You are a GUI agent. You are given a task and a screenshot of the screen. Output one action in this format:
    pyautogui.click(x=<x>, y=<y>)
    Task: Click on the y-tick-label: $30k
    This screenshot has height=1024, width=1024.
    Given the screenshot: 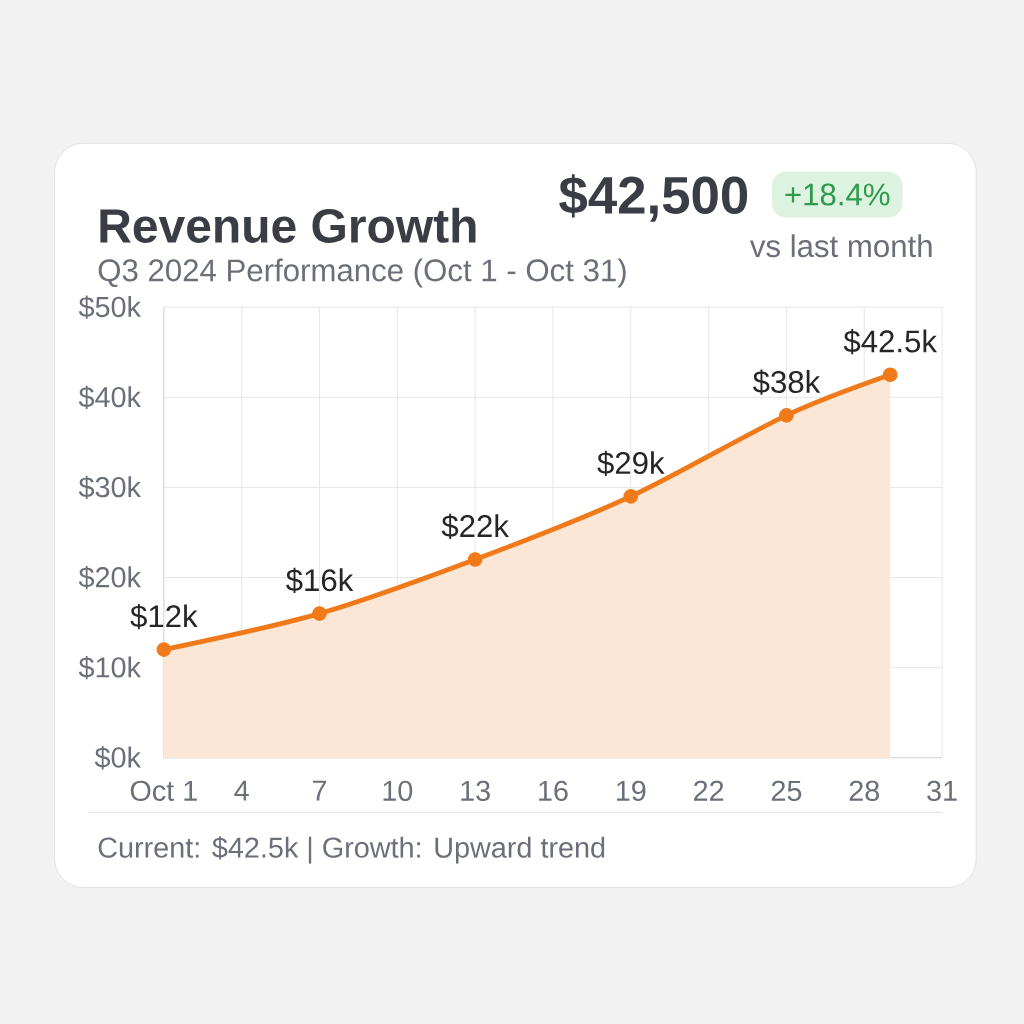 What is the action you would take?
    pyautogui.click(x=110, y=487)
    